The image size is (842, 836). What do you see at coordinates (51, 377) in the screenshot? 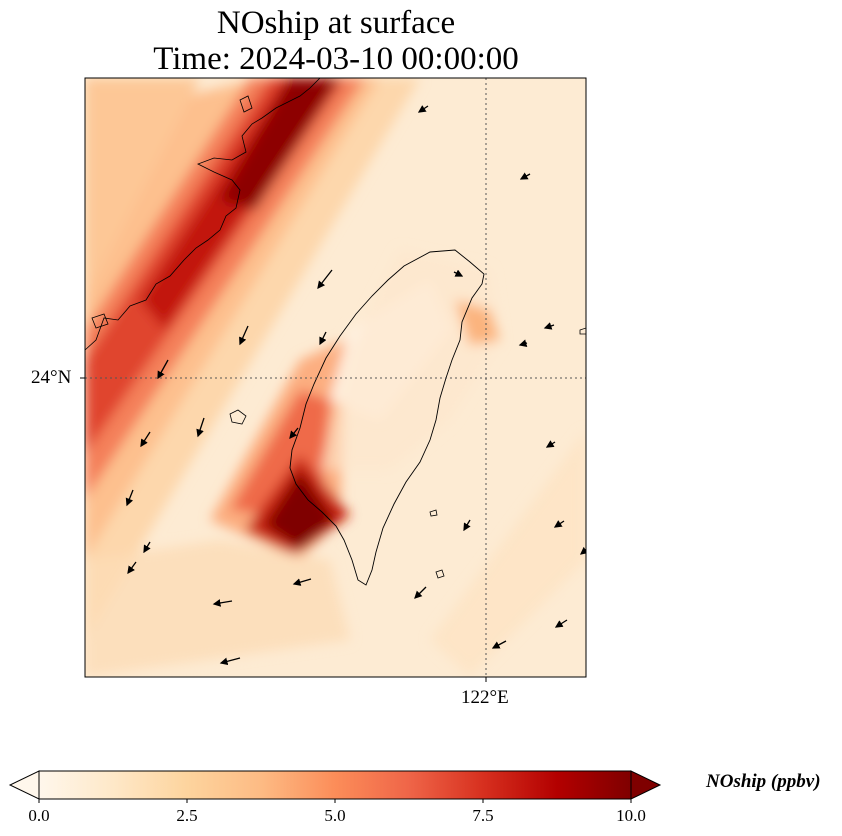
I see `latitude-tick-label: 24°N` at bounding box center [51, 377].